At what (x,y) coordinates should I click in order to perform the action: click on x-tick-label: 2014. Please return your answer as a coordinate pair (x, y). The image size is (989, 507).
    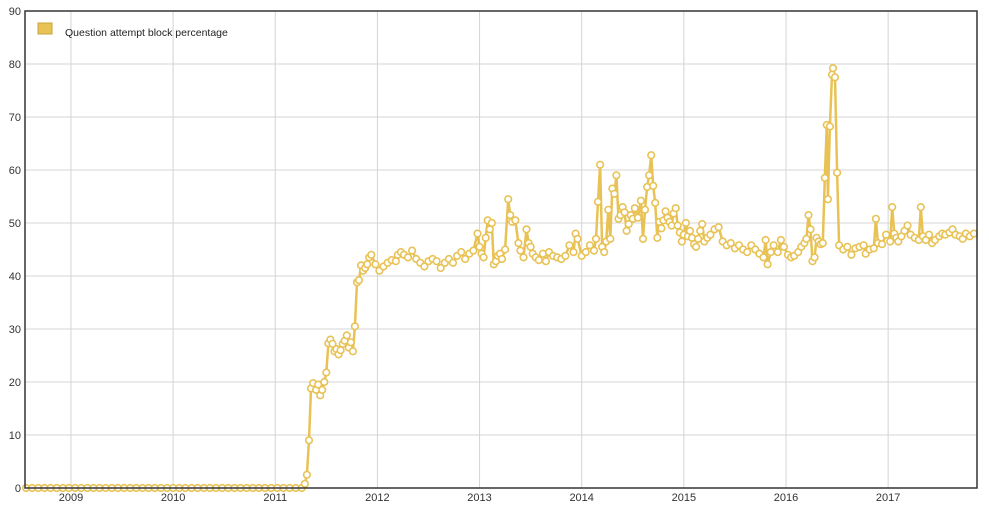
    Looking at the image, I should click on (581, 498).